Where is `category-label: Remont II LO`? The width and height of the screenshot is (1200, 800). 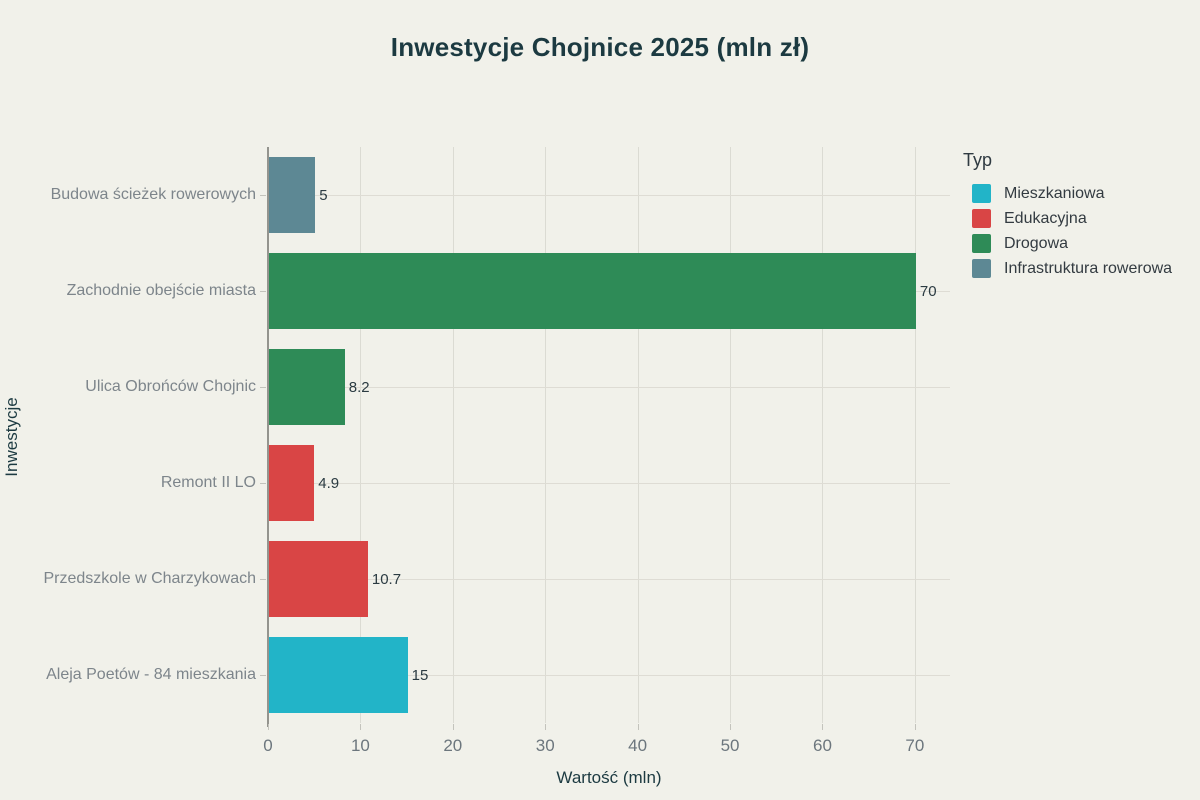 category-label: Remont II LO is located at coordinates (208, 482).